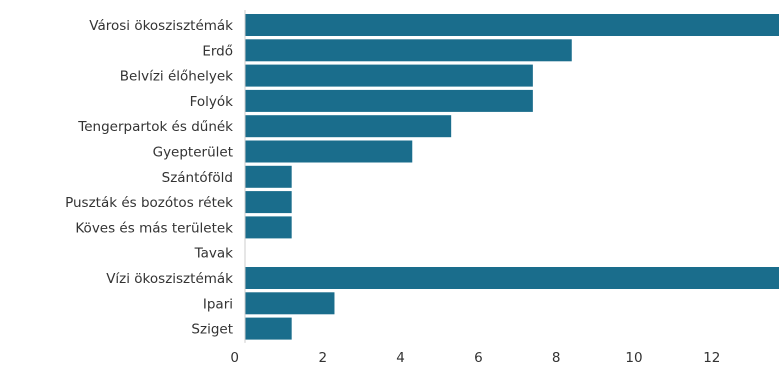 The image size is (779, 366). I want to click on category-label: Sziget, so click(212, 330).